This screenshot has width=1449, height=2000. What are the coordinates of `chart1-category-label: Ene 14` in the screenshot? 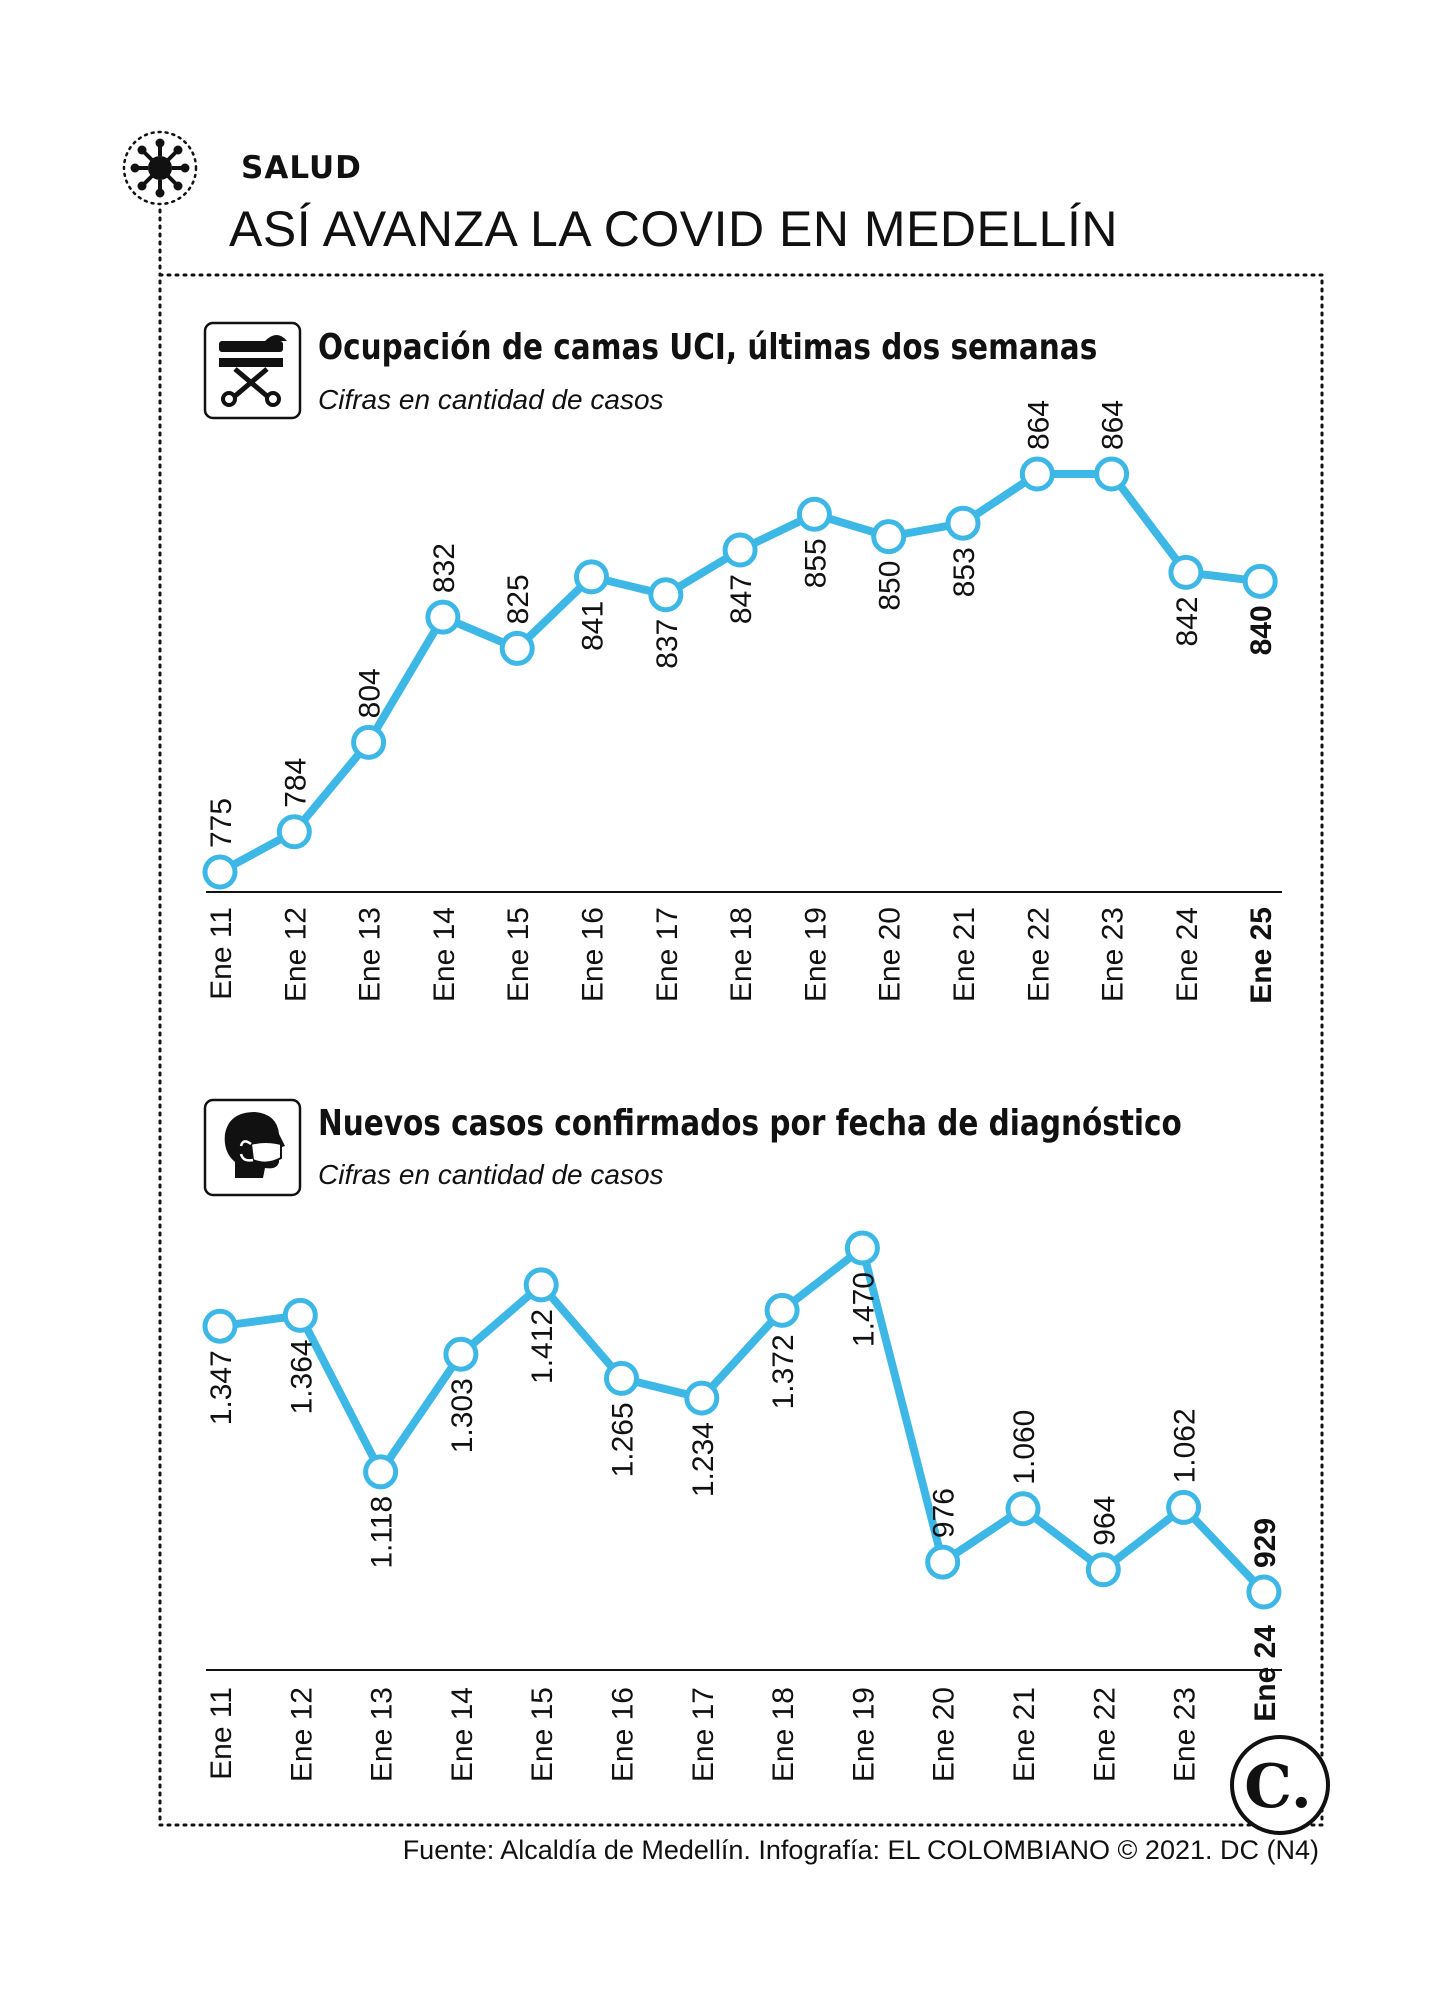 It's located at (444, 954).